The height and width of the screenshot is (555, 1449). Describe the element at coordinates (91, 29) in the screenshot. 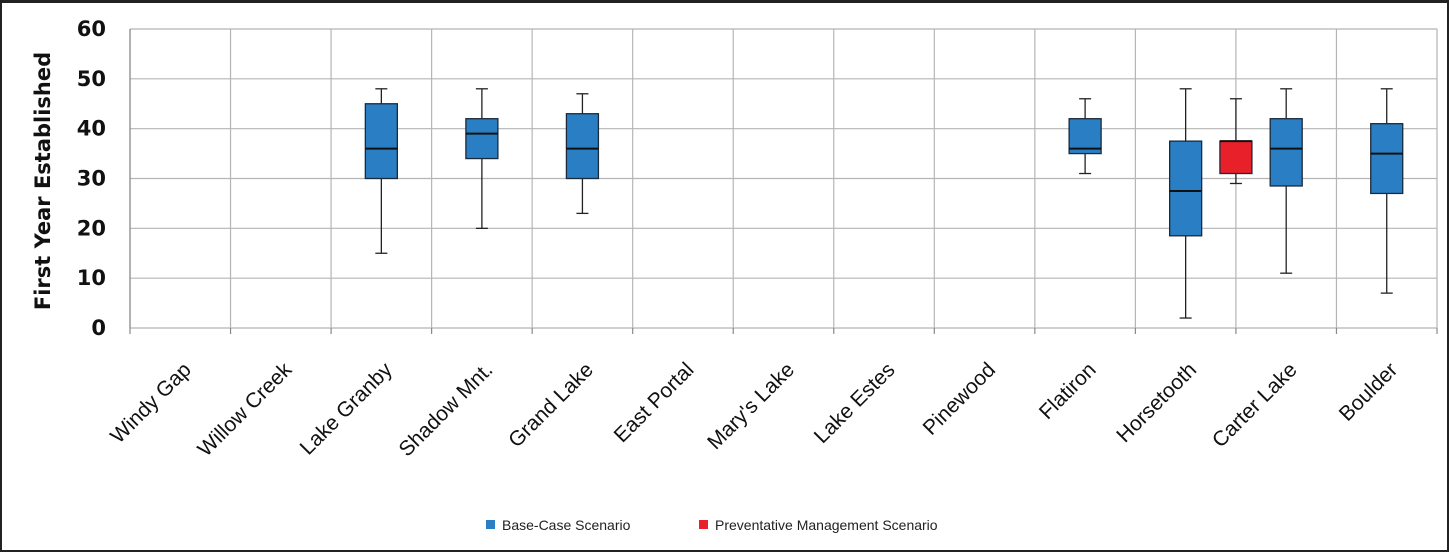

I see `y-tick-label: 60` at that location.